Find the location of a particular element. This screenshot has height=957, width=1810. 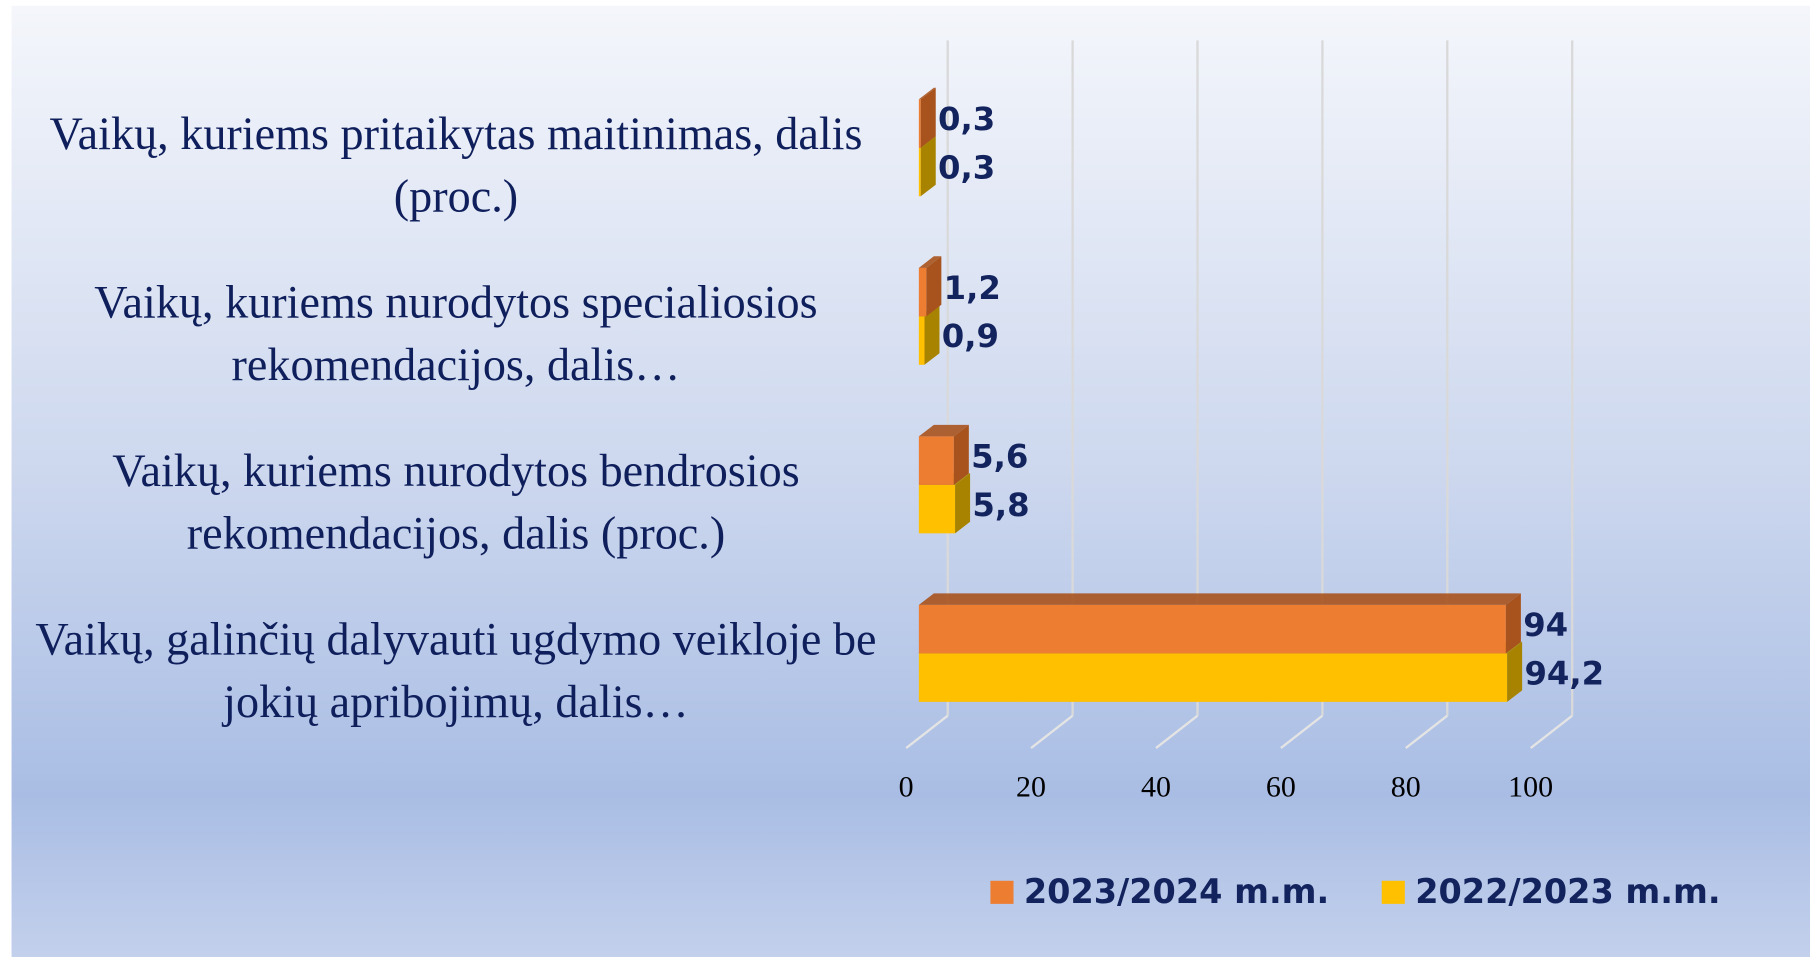

x-tick-label: 20 is located at coordinates (1031, 787).